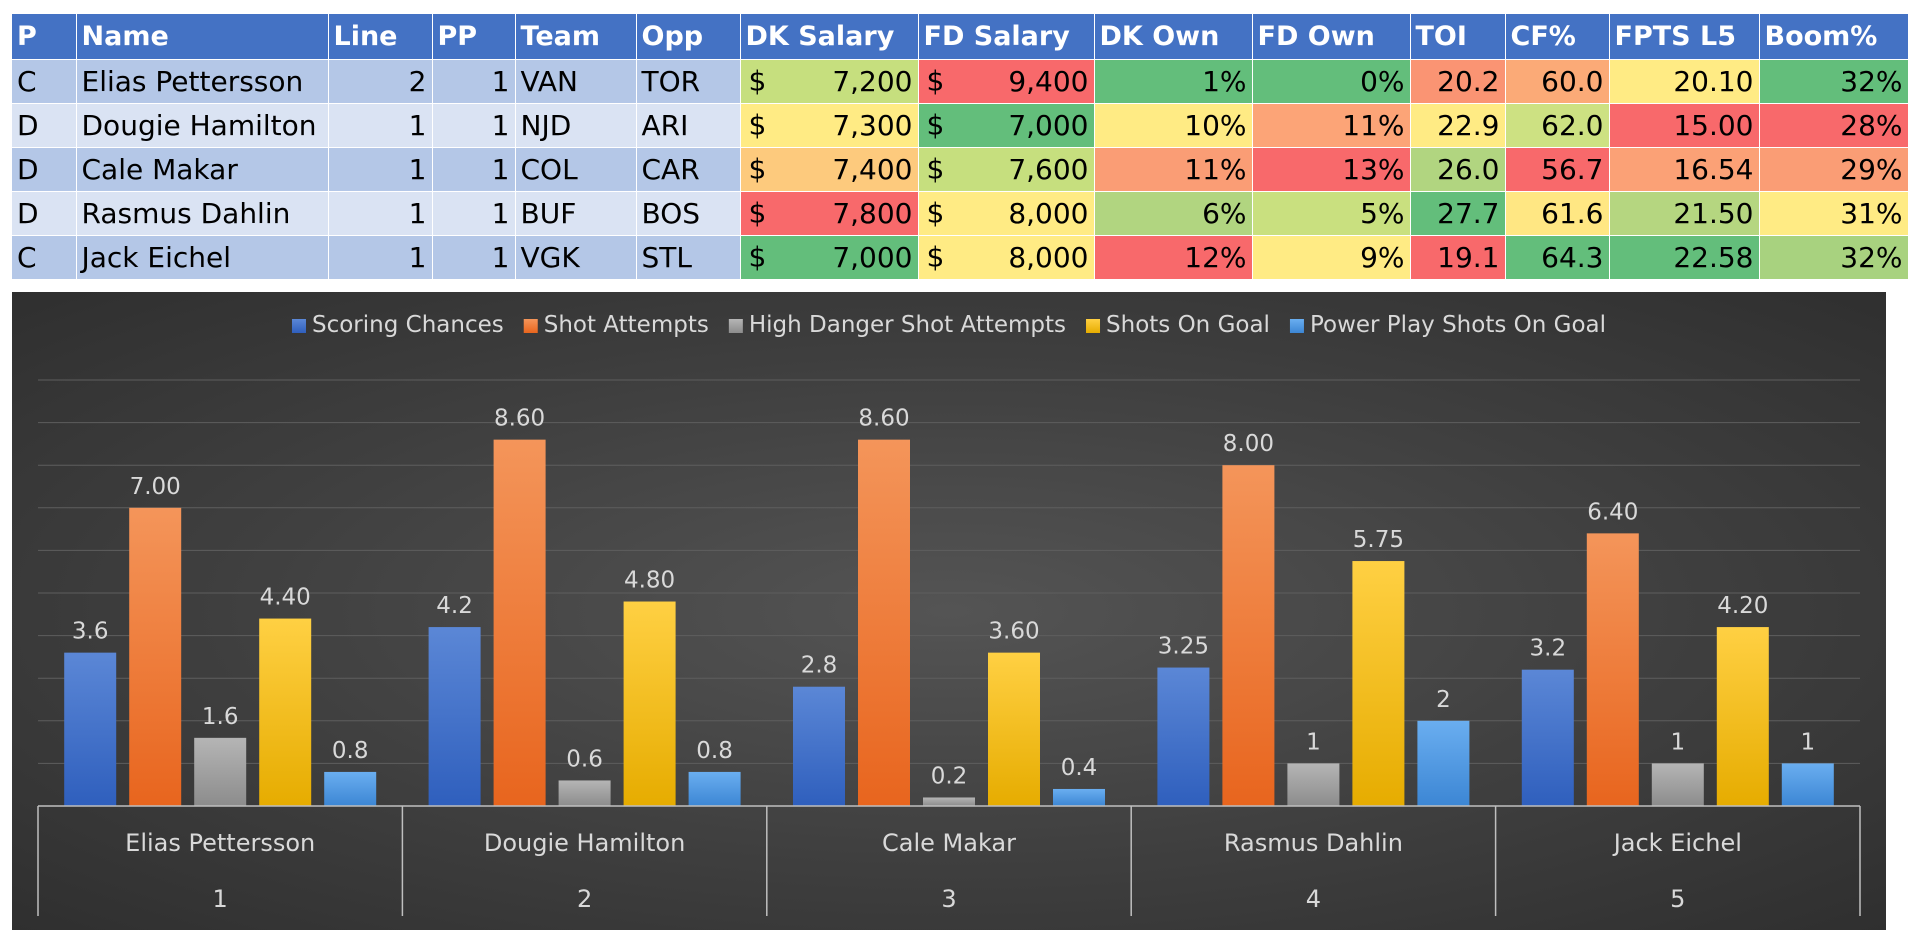 This screenshot has width=1911, height=952. Describe the element at coordinates (1742, 606) in the screenshot. I see `data-label: 4.20` at that location.